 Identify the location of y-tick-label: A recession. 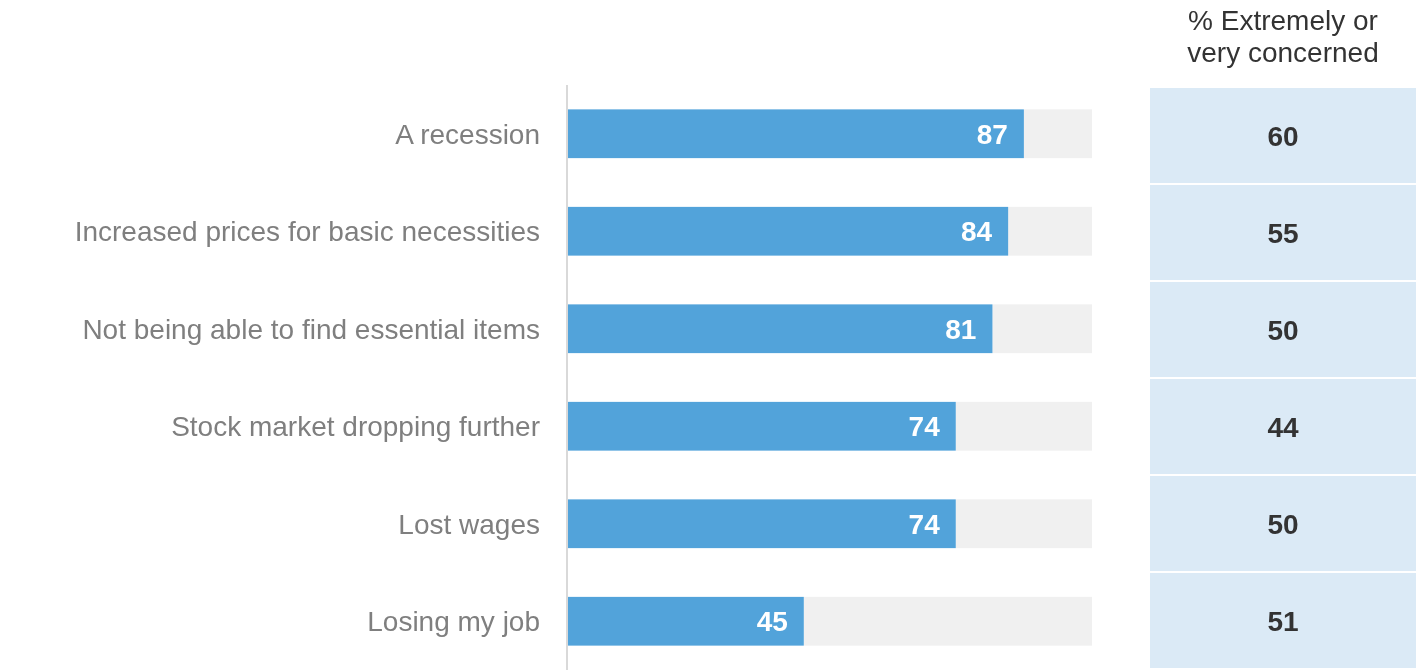
(467, 134).